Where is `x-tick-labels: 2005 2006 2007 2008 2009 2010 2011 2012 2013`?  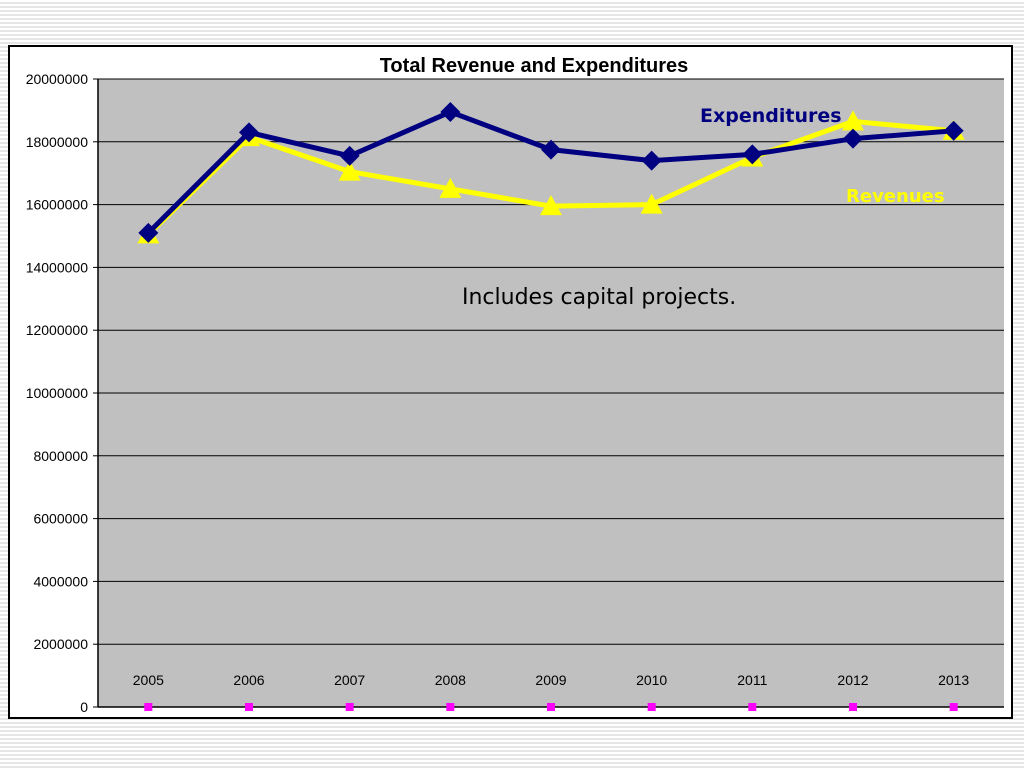
x-tick-labels: 2005 2006 2007 2008 2009 2010 2011 2012 2013 is located at coordinates (551, 680).